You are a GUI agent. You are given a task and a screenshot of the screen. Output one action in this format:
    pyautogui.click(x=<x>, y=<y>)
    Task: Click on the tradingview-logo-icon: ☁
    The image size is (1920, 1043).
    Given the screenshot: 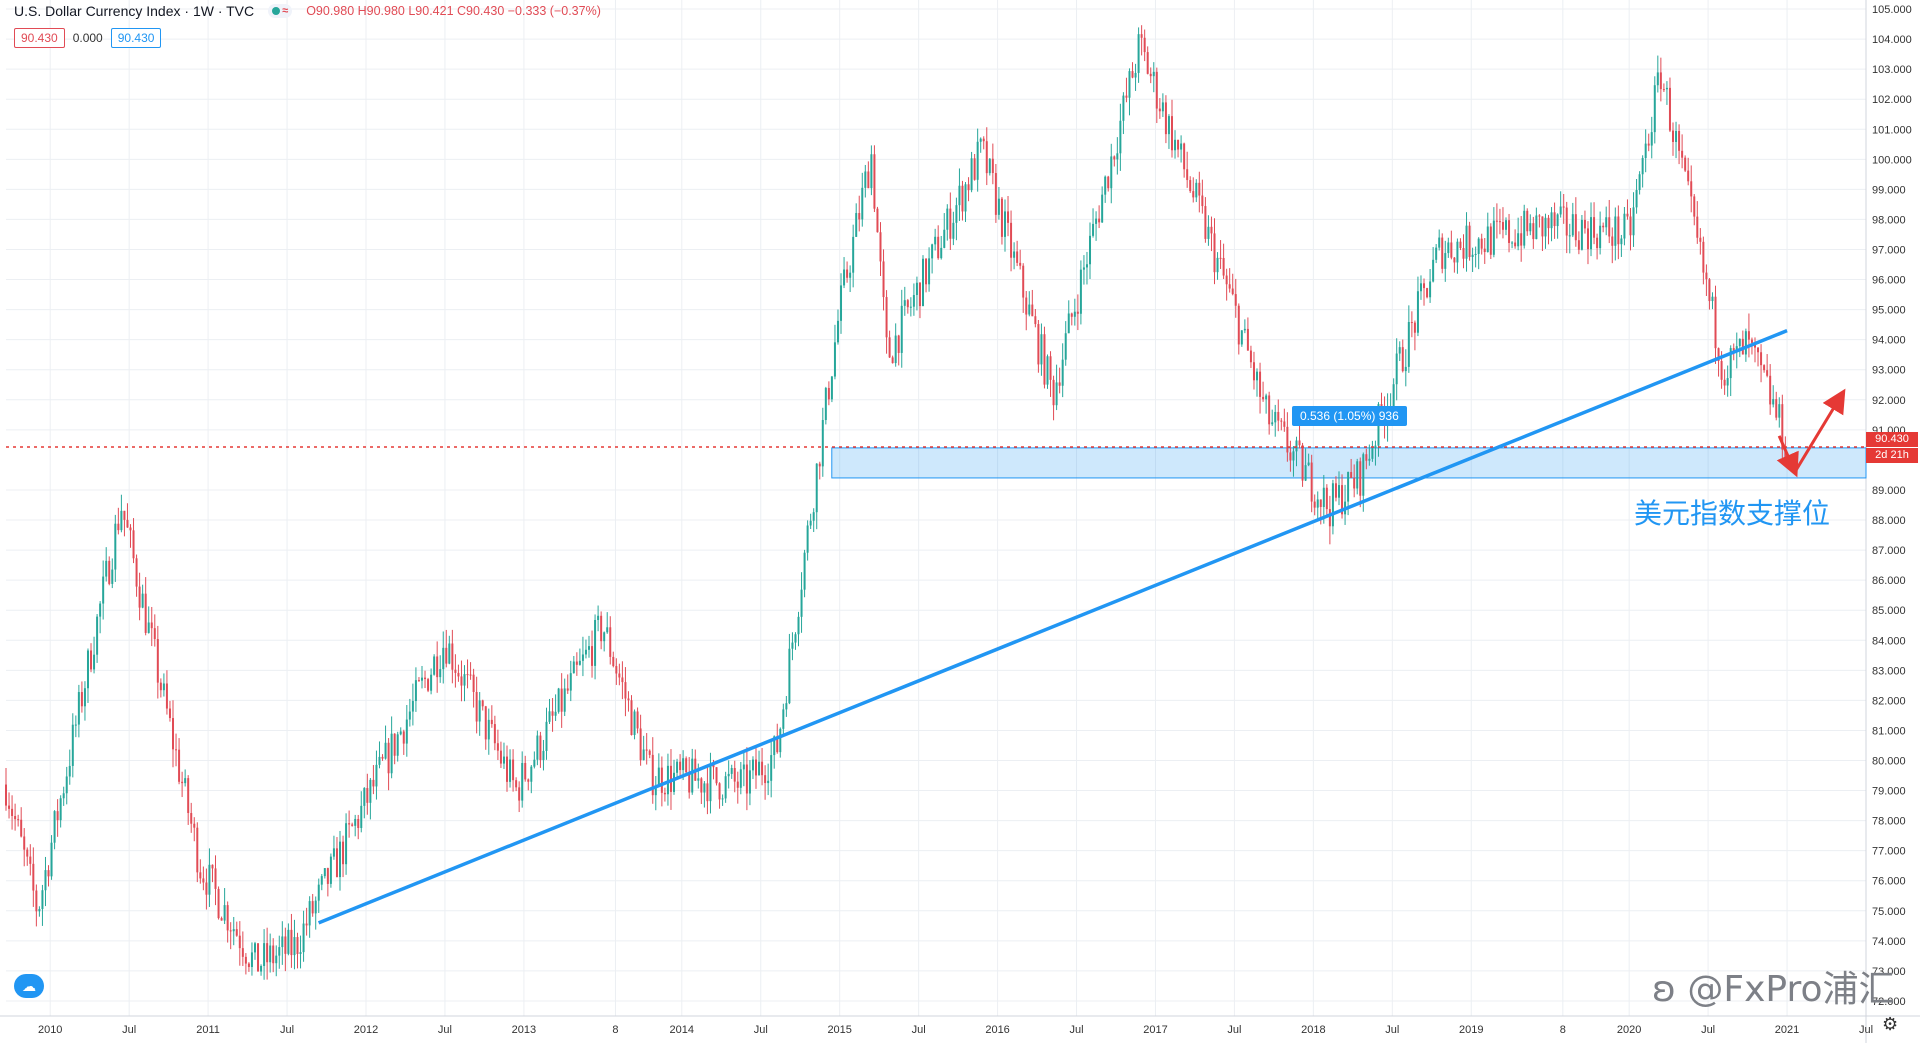 What is the action you would take?
    pyautogui.click(x=29, y=986)
    